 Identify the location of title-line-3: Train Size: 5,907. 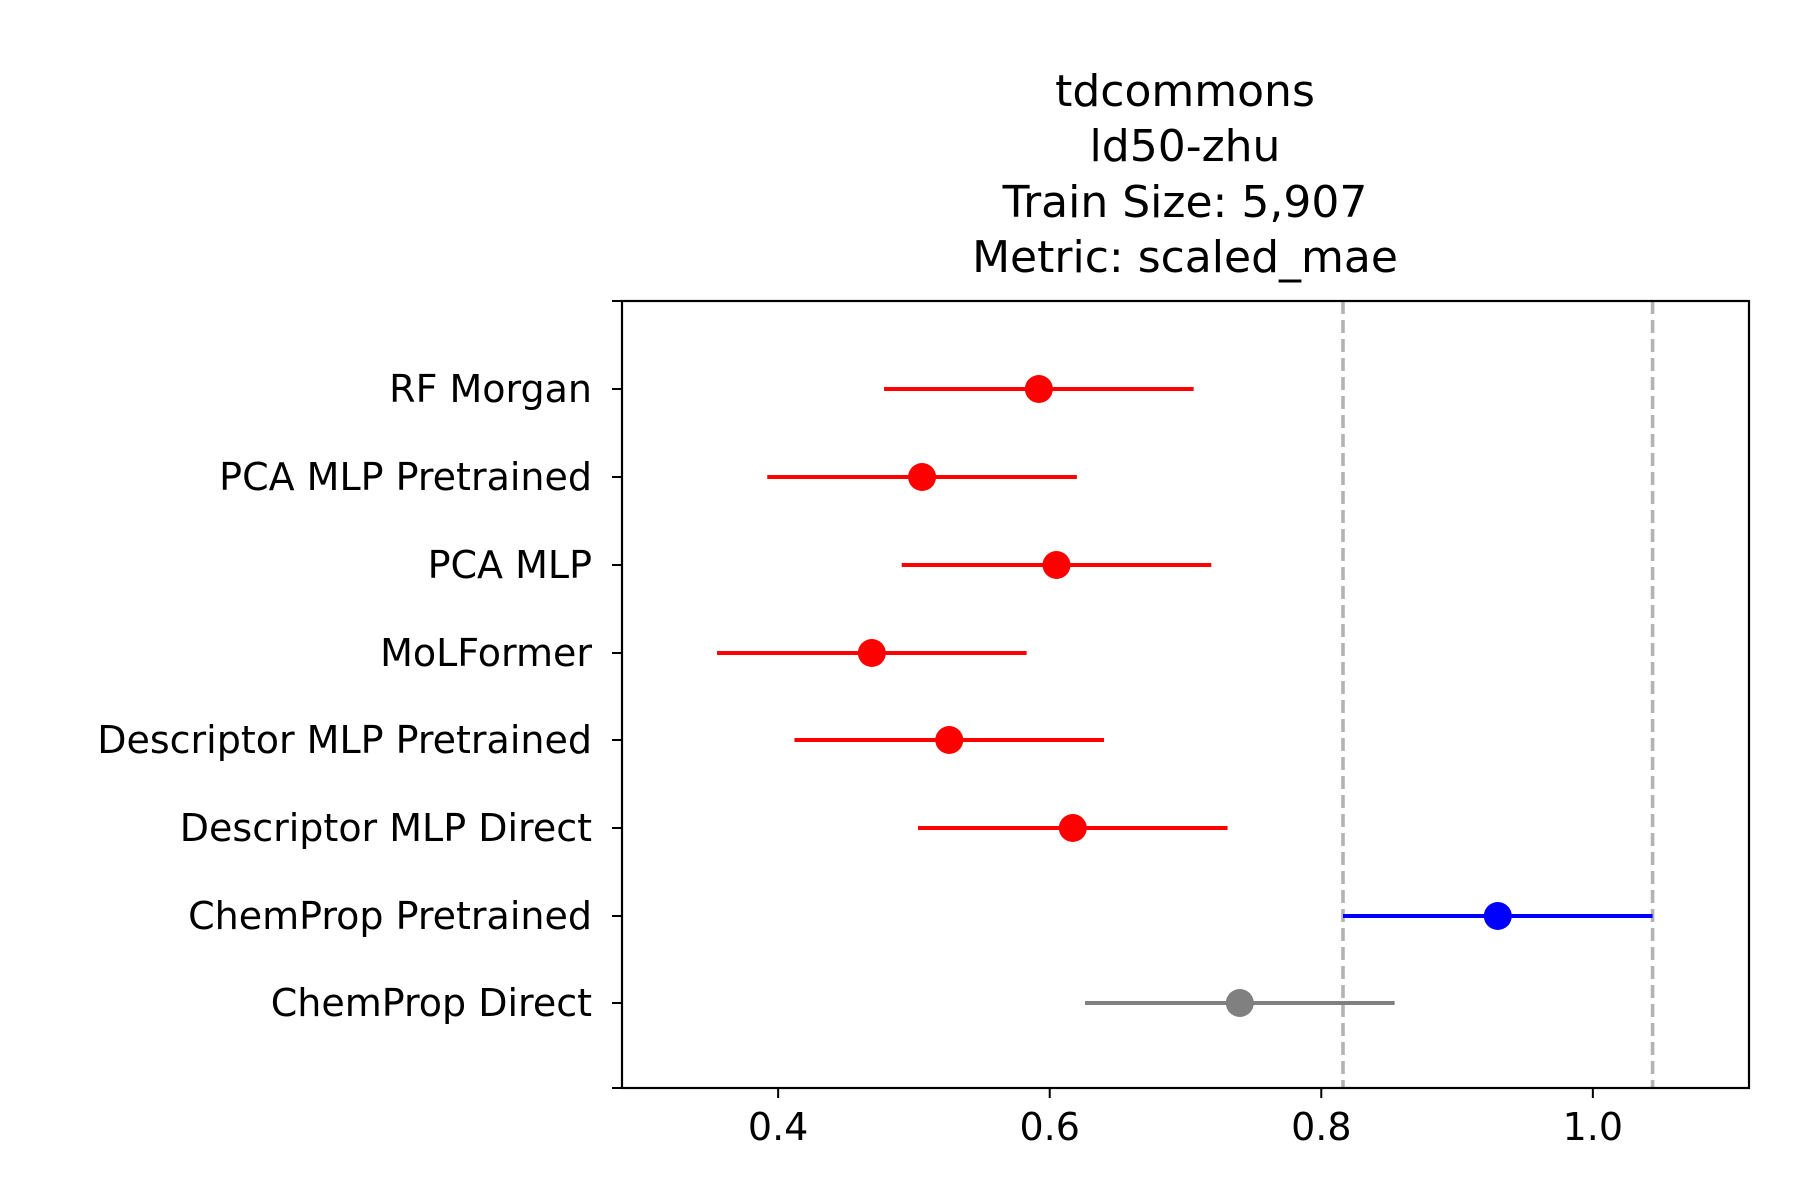
(1185, 202).